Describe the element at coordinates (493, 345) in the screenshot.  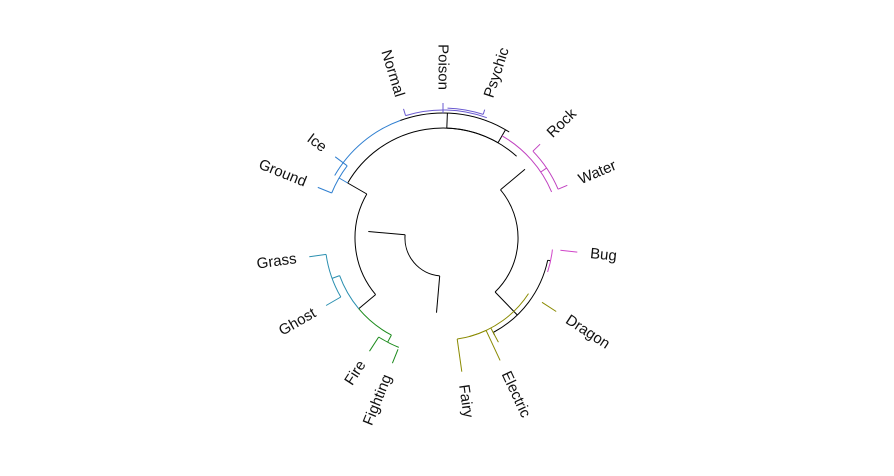
I see `leaf-tip-electric` at that location.